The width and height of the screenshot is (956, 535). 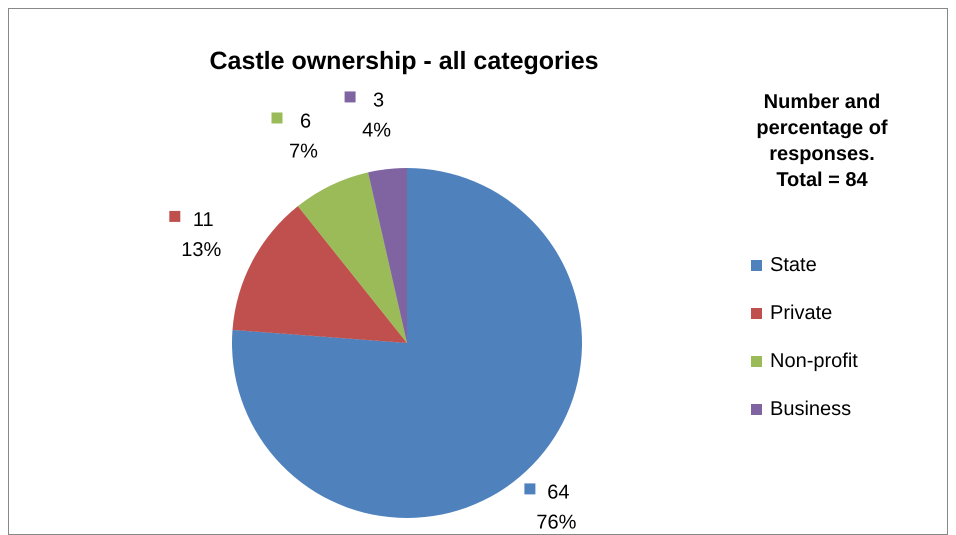 I want to click on legend-label: Private, so click(x=801, y=313).